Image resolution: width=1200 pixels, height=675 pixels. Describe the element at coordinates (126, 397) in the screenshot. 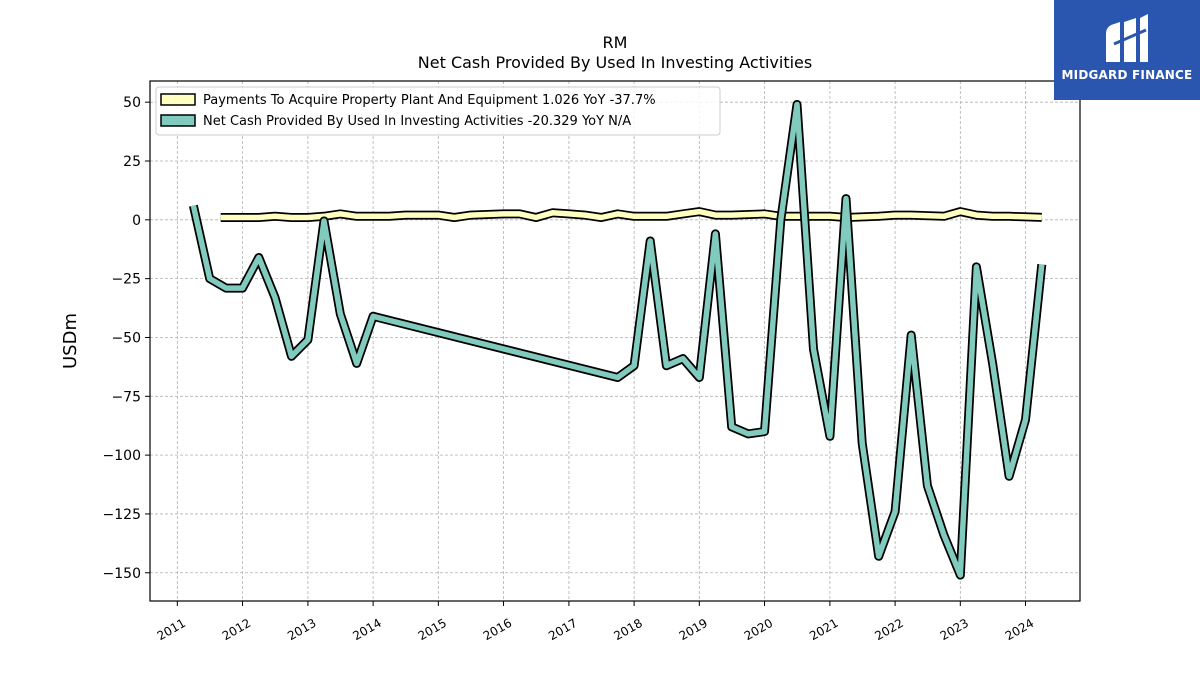

I see `y-tick-label: −75` at that location.